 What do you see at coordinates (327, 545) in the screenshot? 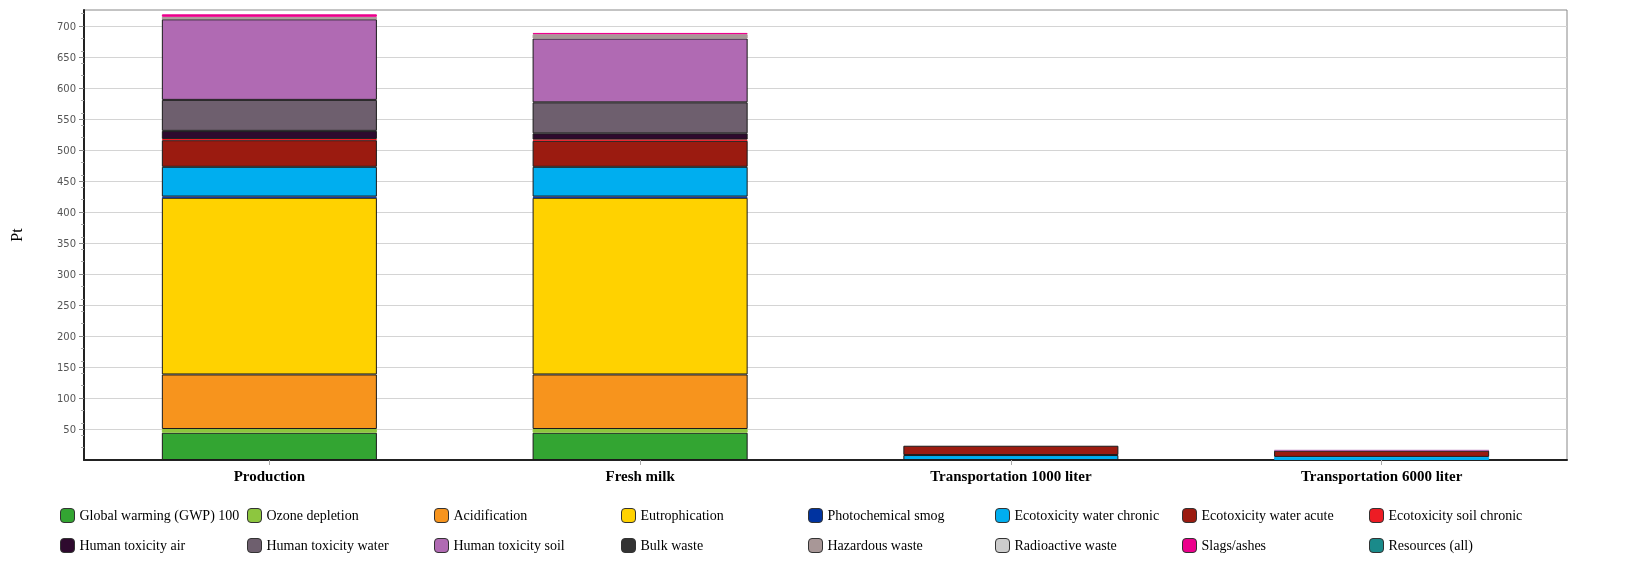
I see `legend-label: Human toxicity water` at bounding box center [327, 545].